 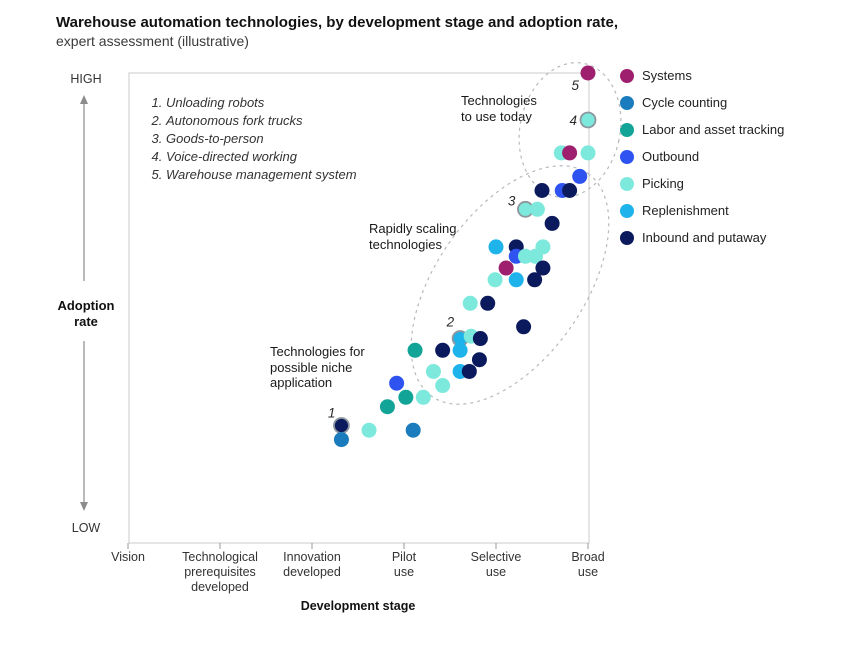 I want to click on point-number-label-2: 2, so click(x=450, y=322).